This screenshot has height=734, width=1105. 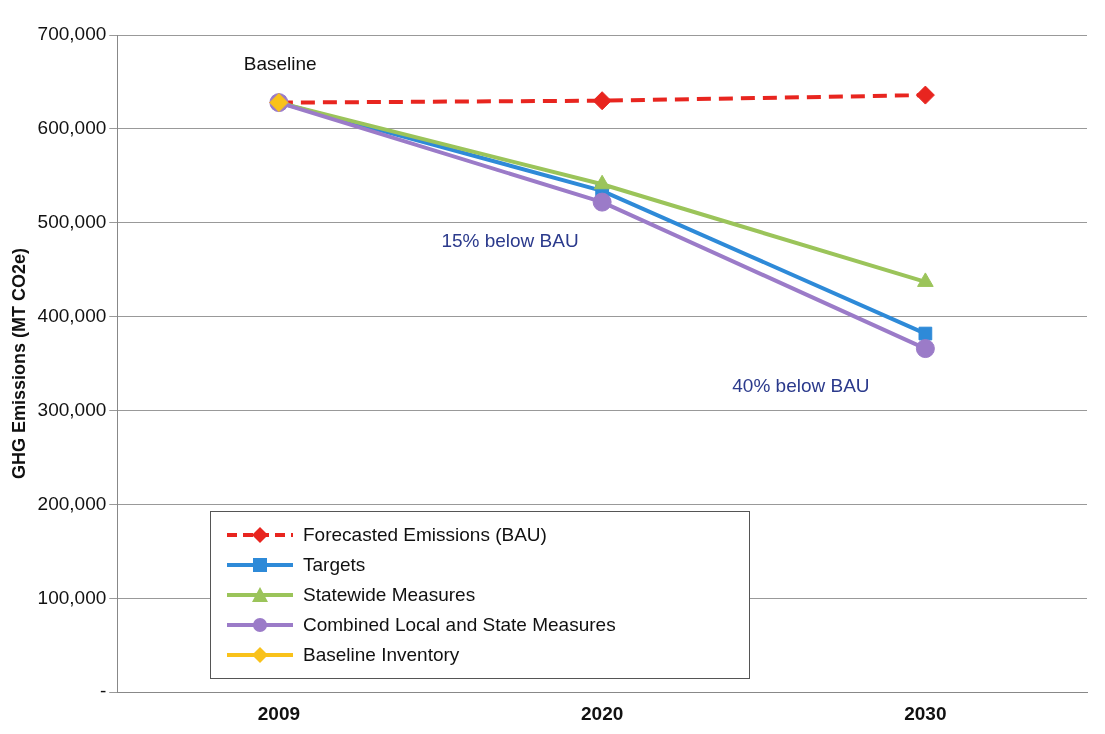 I want to click on y-tick-label: 100,000, so click(x=72, y=597).